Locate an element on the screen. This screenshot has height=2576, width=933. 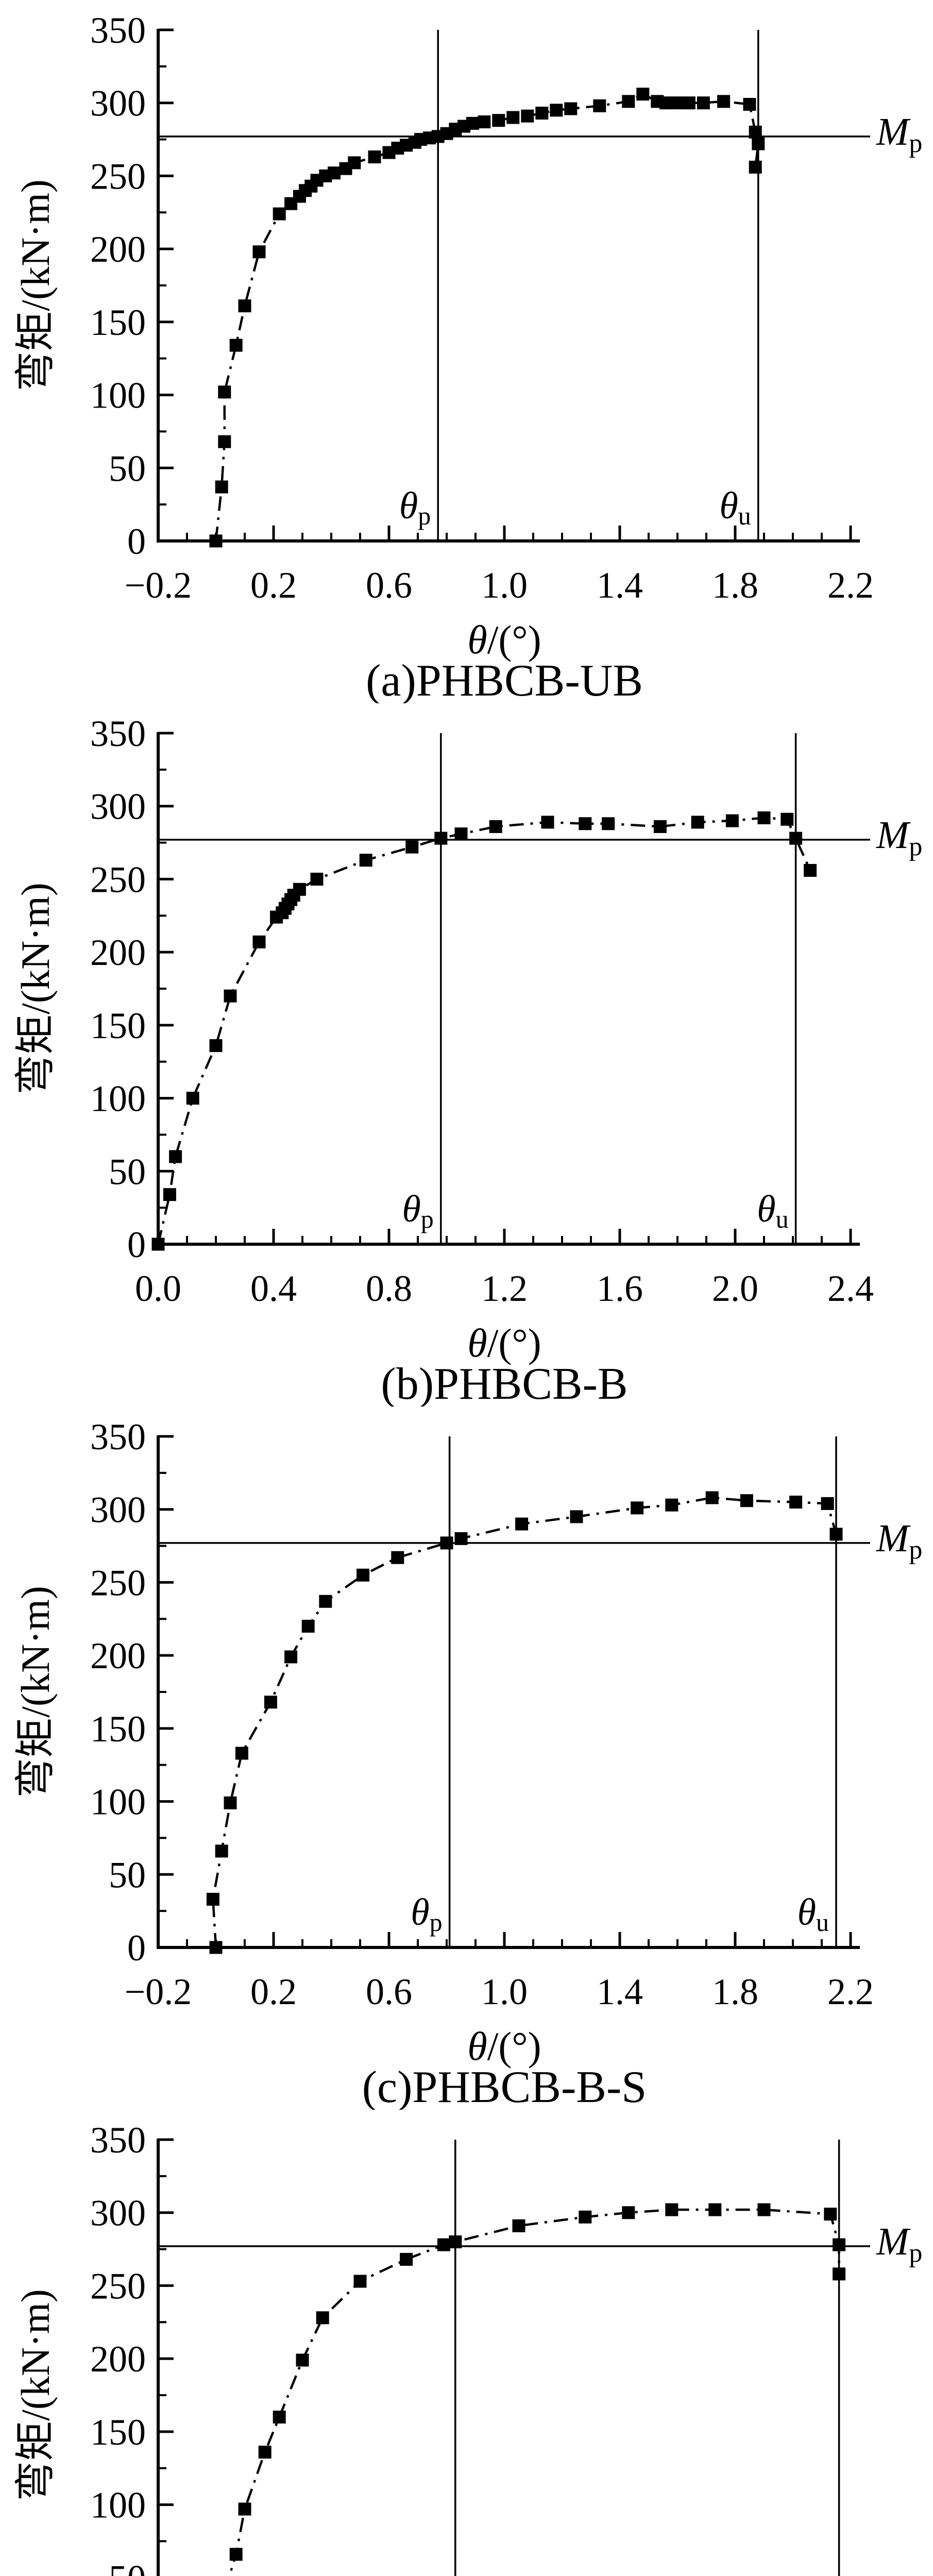
x-tick-label: 0.6 is located at coordinates (389, 585).